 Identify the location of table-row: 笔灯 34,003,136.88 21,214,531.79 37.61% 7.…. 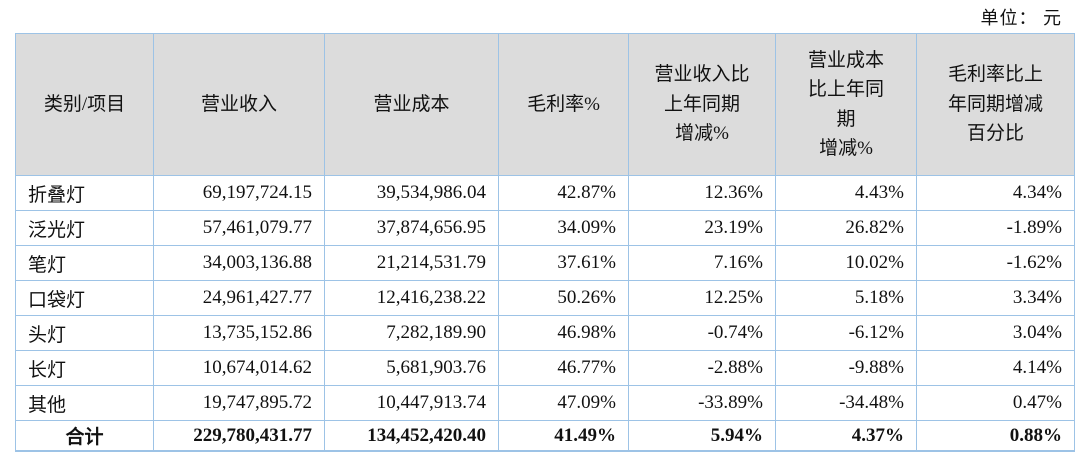
(545, 263).